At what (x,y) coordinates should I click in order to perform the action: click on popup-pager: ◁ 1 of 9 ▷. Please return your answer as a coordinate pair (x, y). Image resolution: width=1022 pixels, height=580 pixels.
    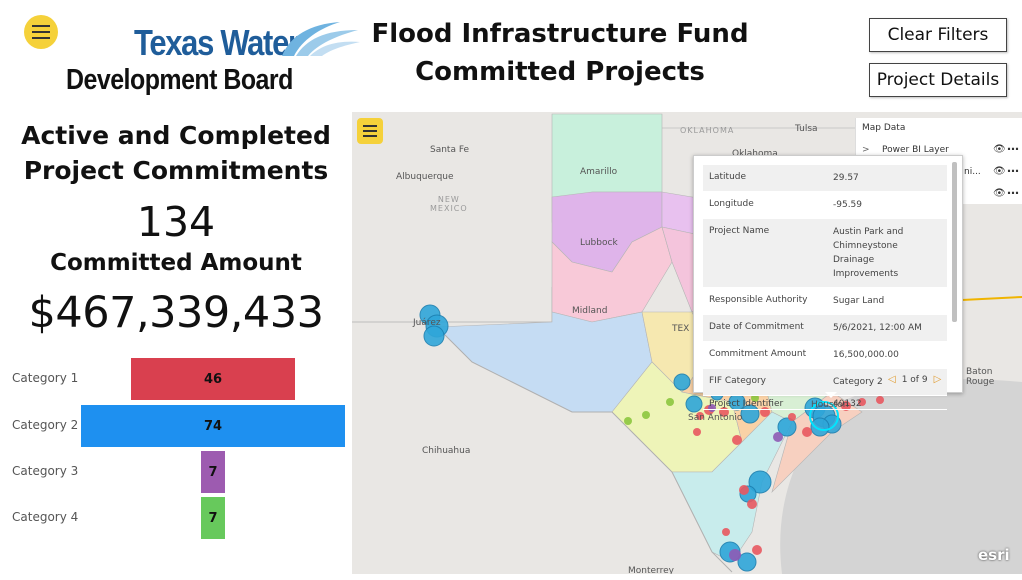
    Looking at the image, I should click on (914, 379).